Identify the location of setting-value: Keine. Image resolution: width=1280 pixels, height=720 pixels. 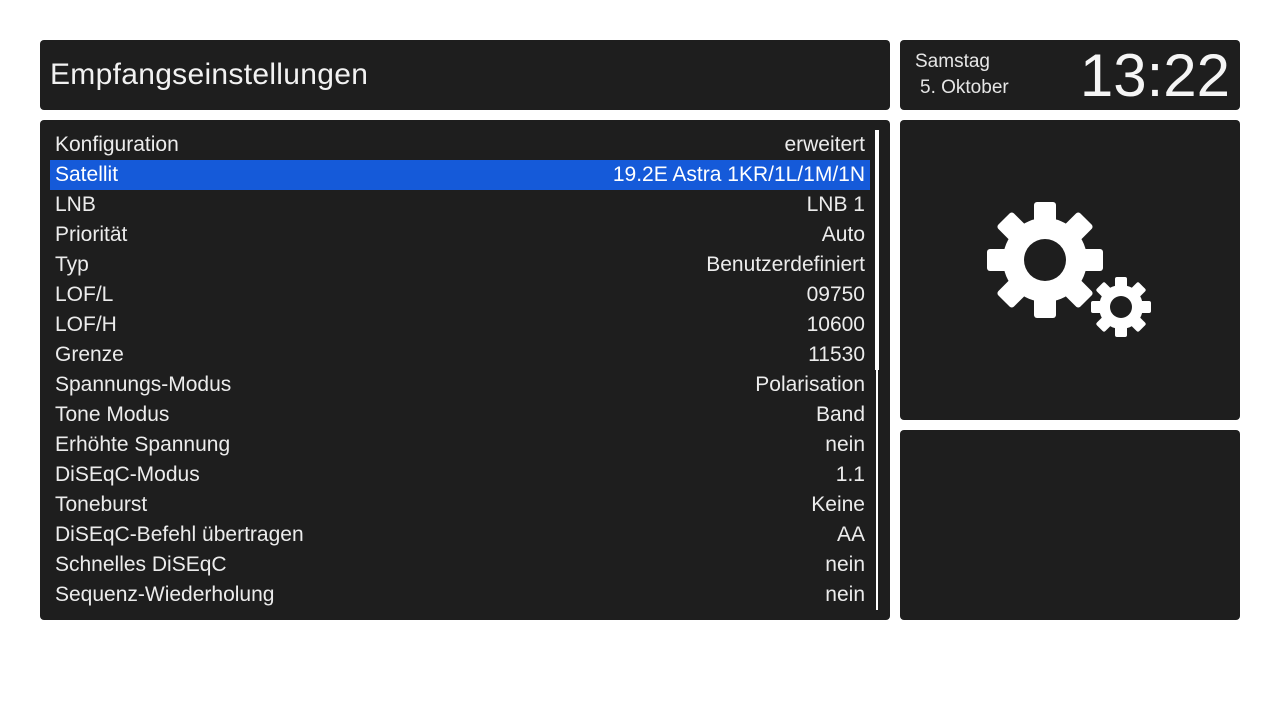
(838, 504).